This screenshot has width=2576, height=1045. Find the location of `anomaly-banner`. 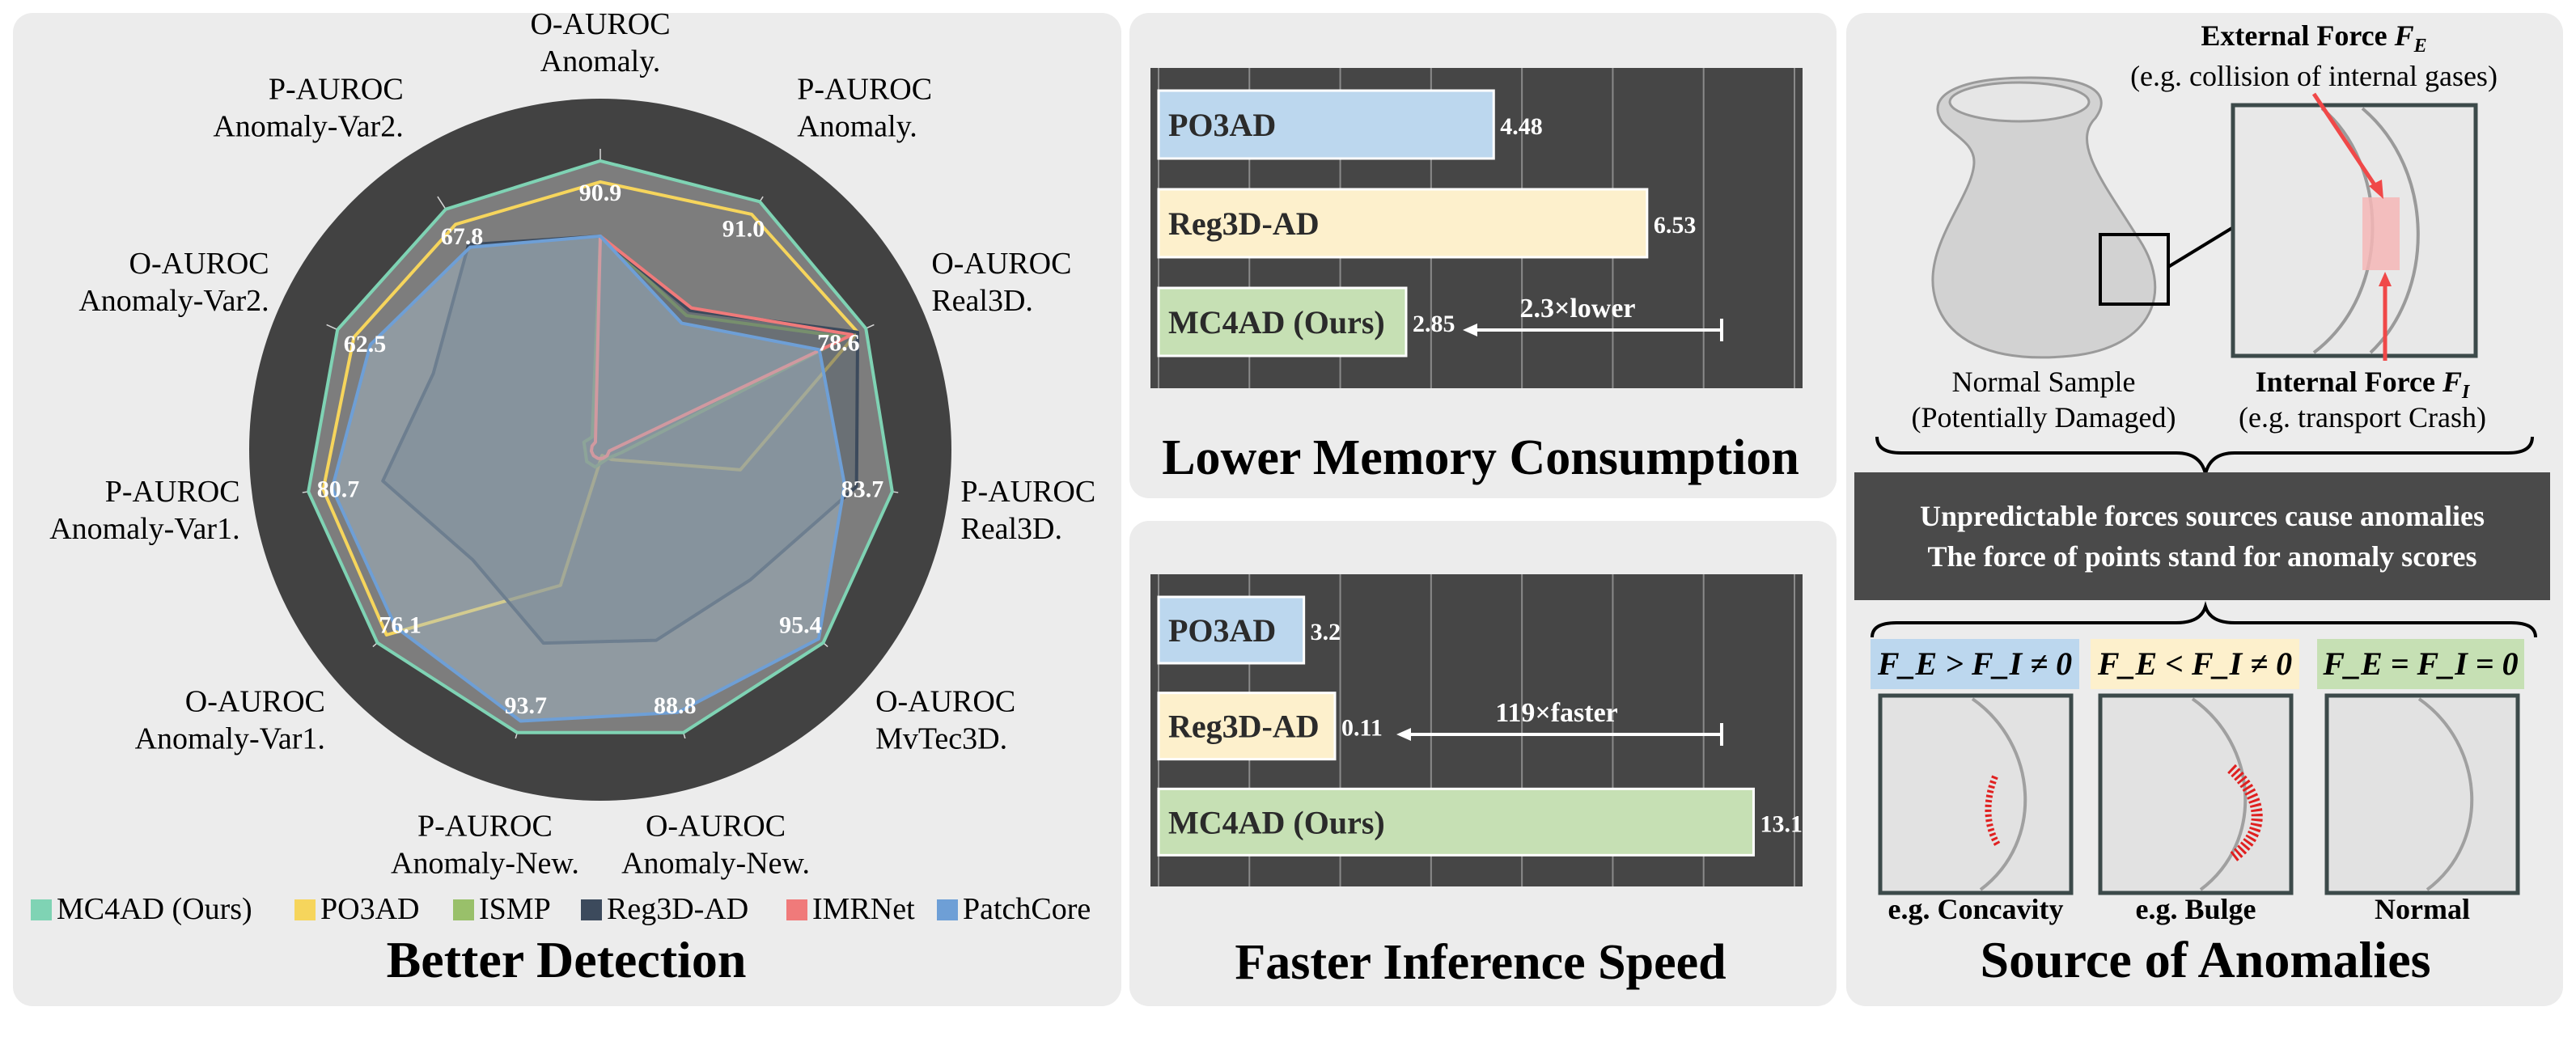

anomaly-banner is located at coordinates (2202, 536).